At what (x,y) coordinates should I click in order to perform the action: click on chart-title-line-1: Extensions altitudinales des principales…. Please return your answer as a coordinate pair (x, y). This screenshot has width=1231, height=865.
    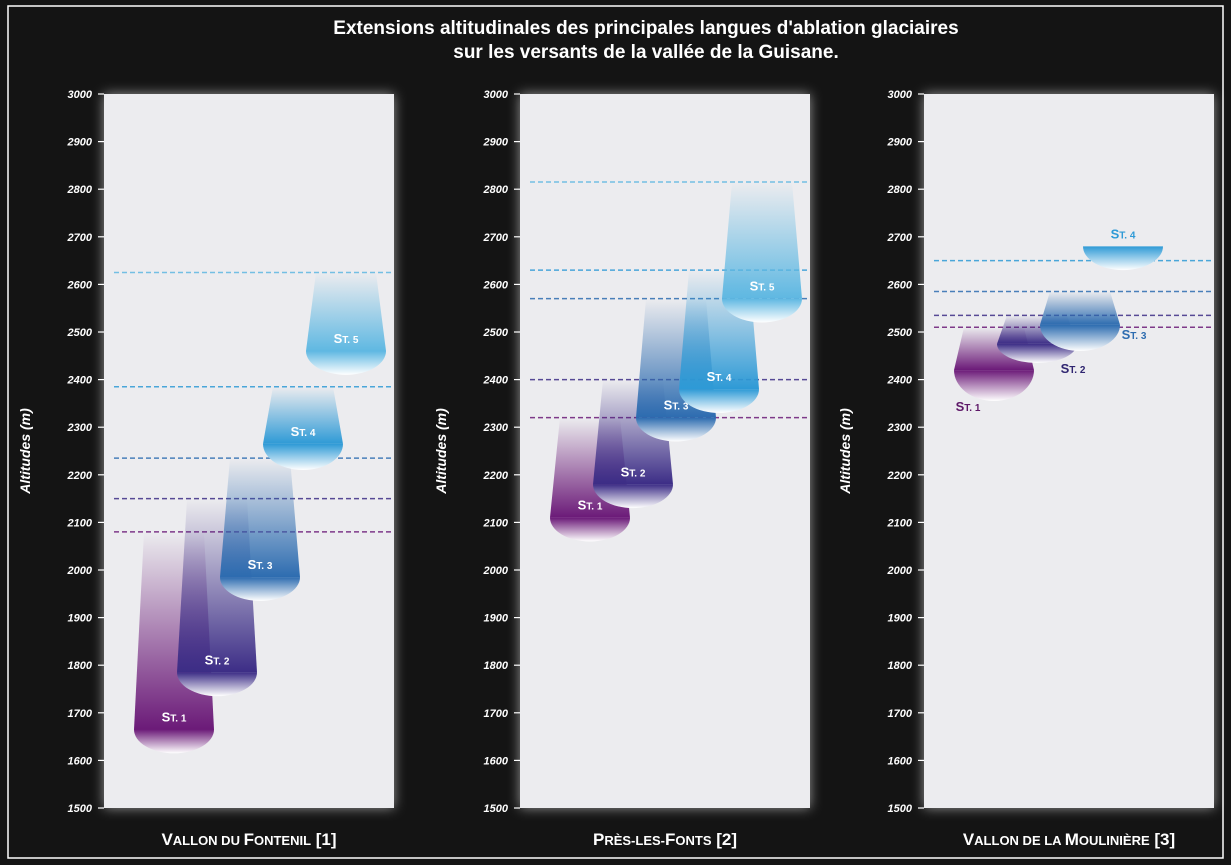
    Looking at the image, I should click on (645, 28).